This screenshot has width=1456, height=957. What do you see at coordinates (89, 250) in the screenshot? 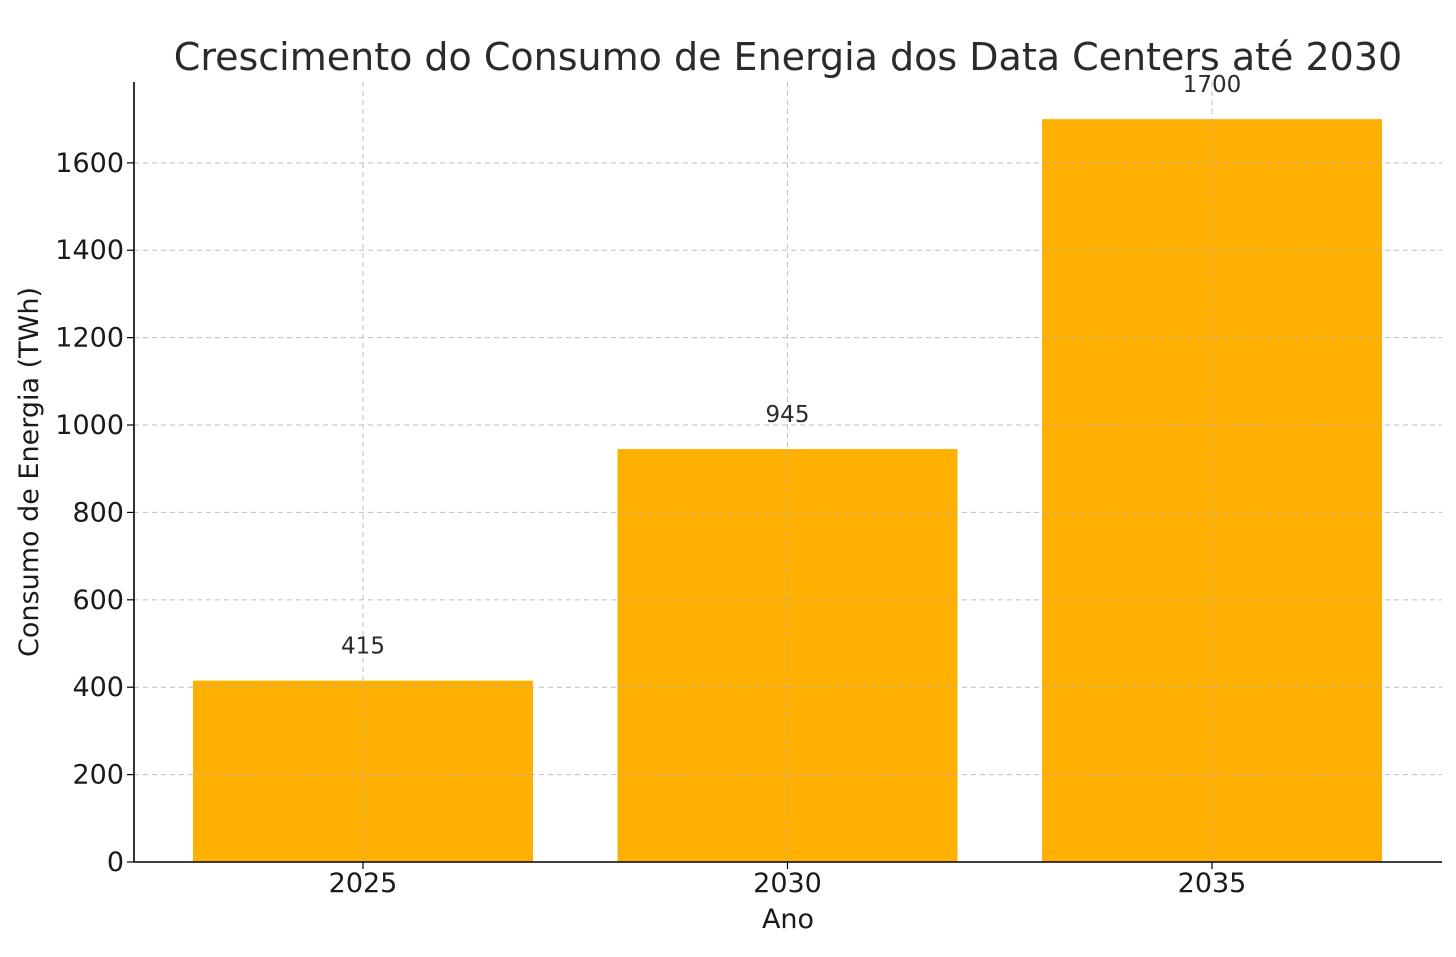
I see `y-tick-label: 1400` at bounding box center [89, 250].